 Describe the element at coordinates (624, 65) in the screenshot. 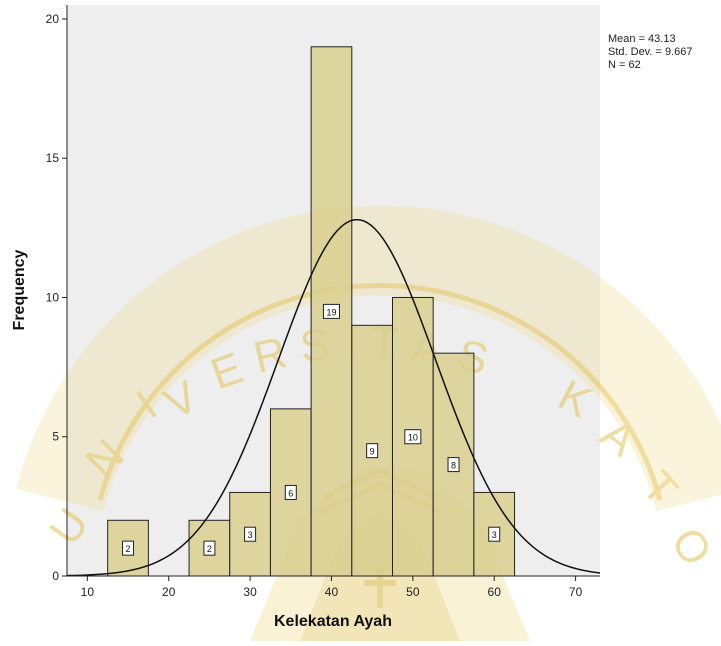

I see `stats-n: N = 62` at that location.